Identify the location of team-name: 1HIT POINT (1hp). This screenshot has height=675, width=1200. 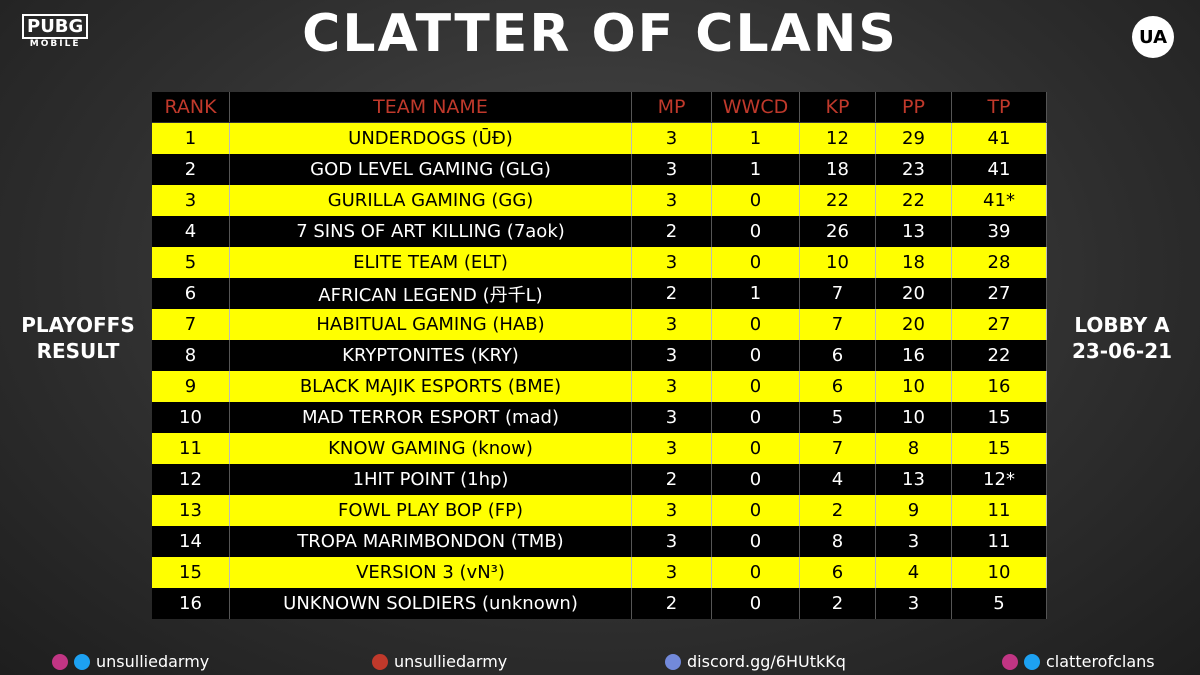
(431, 479).